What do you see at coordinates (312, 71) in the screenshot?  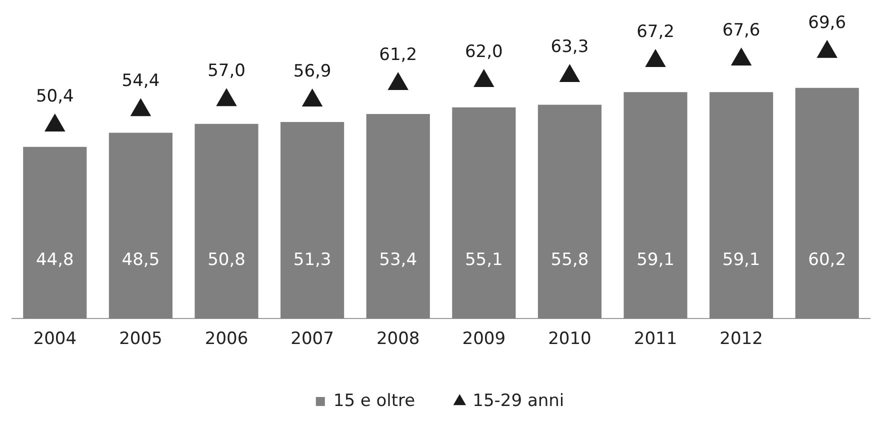 I see `data-label: 56,9` at bounding box center [312, 71].